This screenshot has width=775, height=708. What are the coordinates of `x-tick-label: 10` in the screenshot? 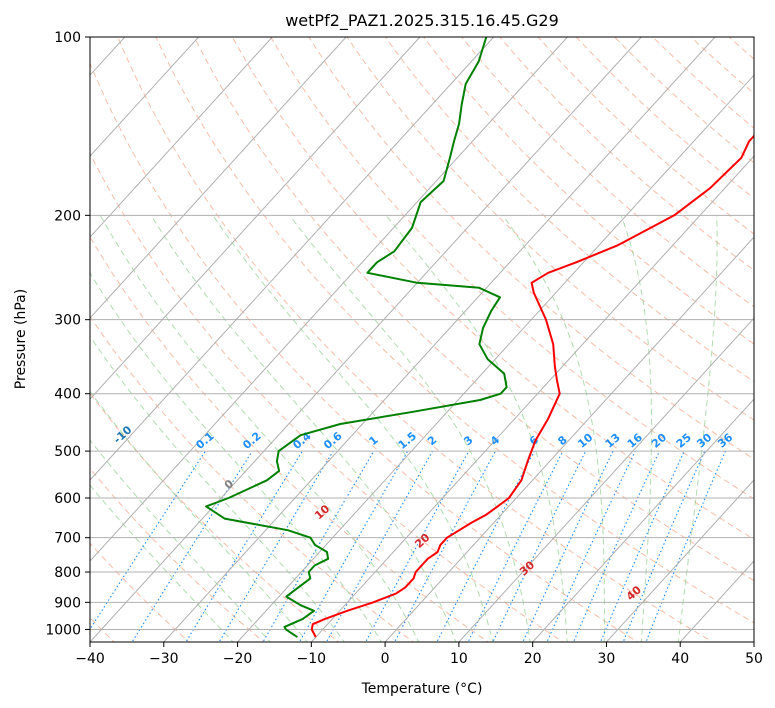 It's located at (459, 659).